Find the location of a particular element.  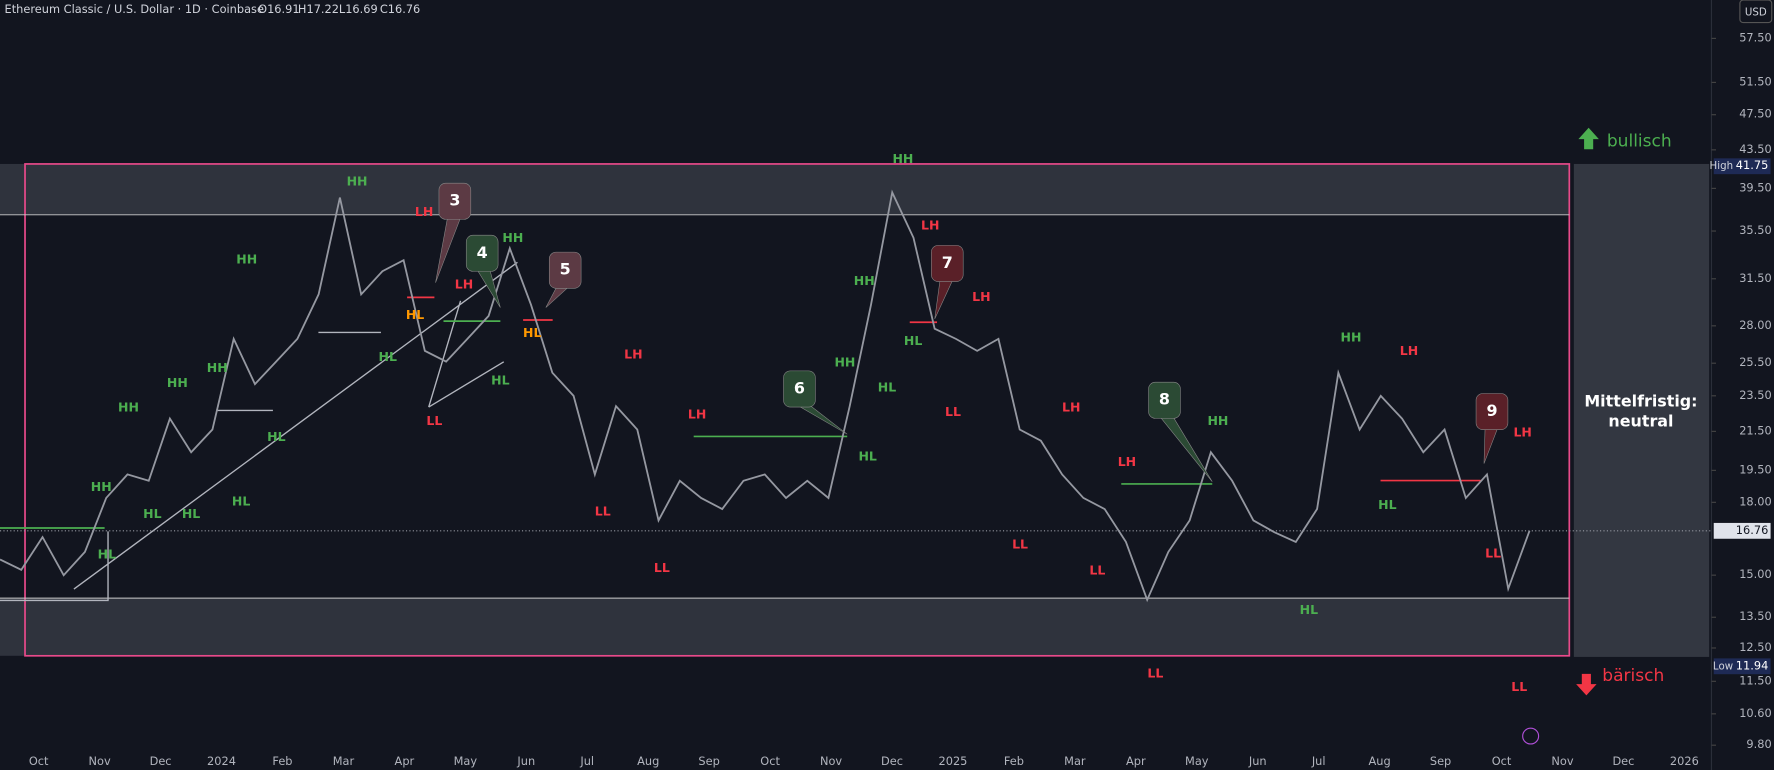

y-tick-label: 12.50 is located at coordinates (1755, 647).